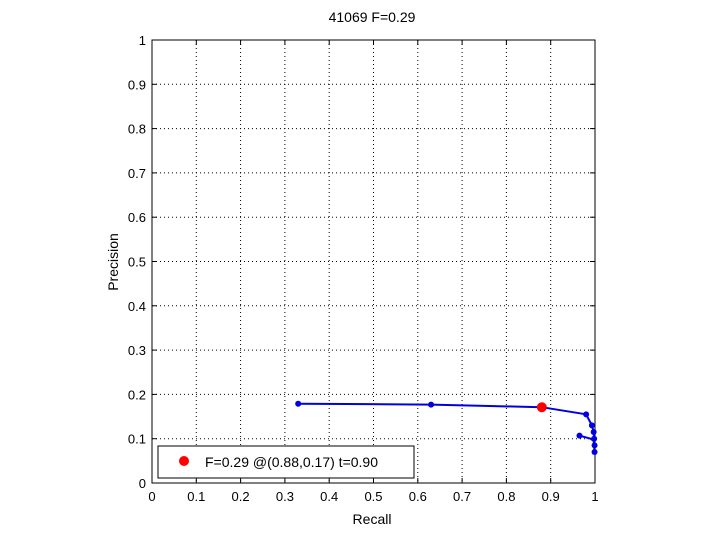 The height and width of the screenshot is (540, 720). I want to click on y-axis-label: Precision, so click(113, 262).